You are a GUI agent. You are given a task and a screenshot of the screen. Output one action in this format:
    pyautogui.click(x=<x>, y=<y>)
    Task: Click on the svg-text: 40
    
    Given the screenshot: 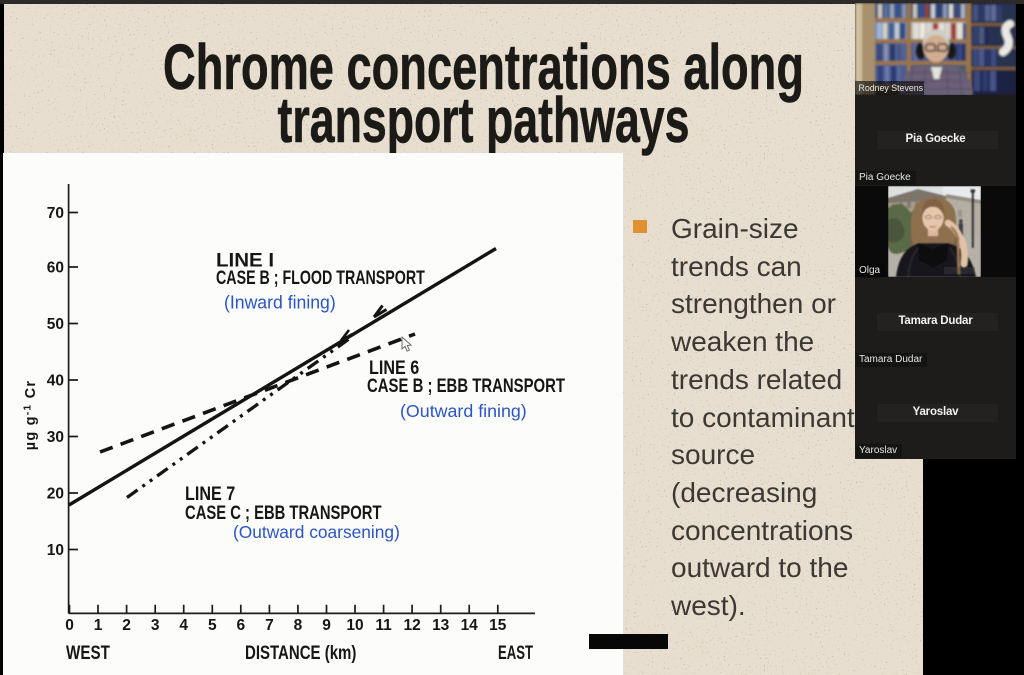 What is the action you would take?
    pyautogui.click(x=55, y=381)
    